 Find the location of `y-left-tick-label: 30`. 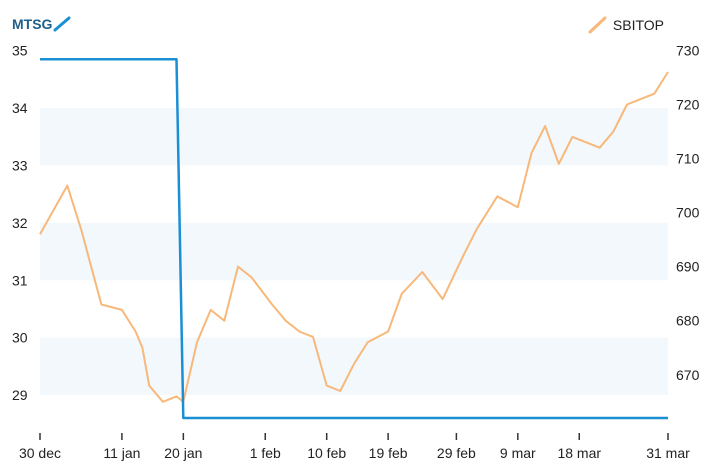

y-left-tick-label: 30 is located at coordinates (20, 338).